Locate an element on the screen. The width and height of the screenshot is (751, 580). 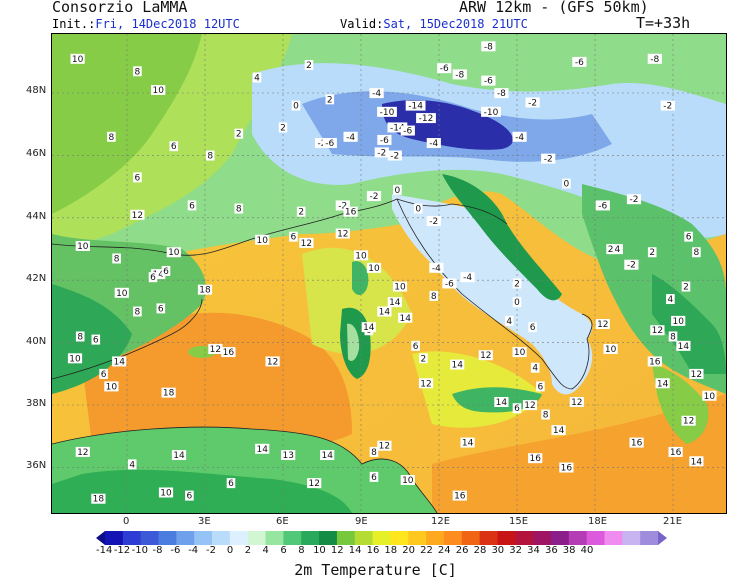
lon-label: 0 is located at coordinates (126, 521).